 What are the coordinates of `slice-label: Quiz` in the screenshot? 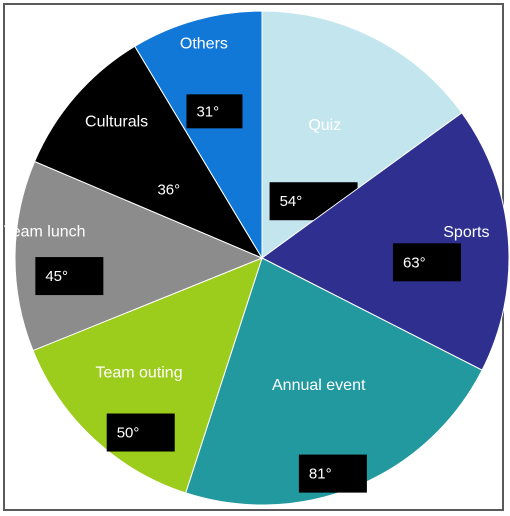 It's located at (324, 125).